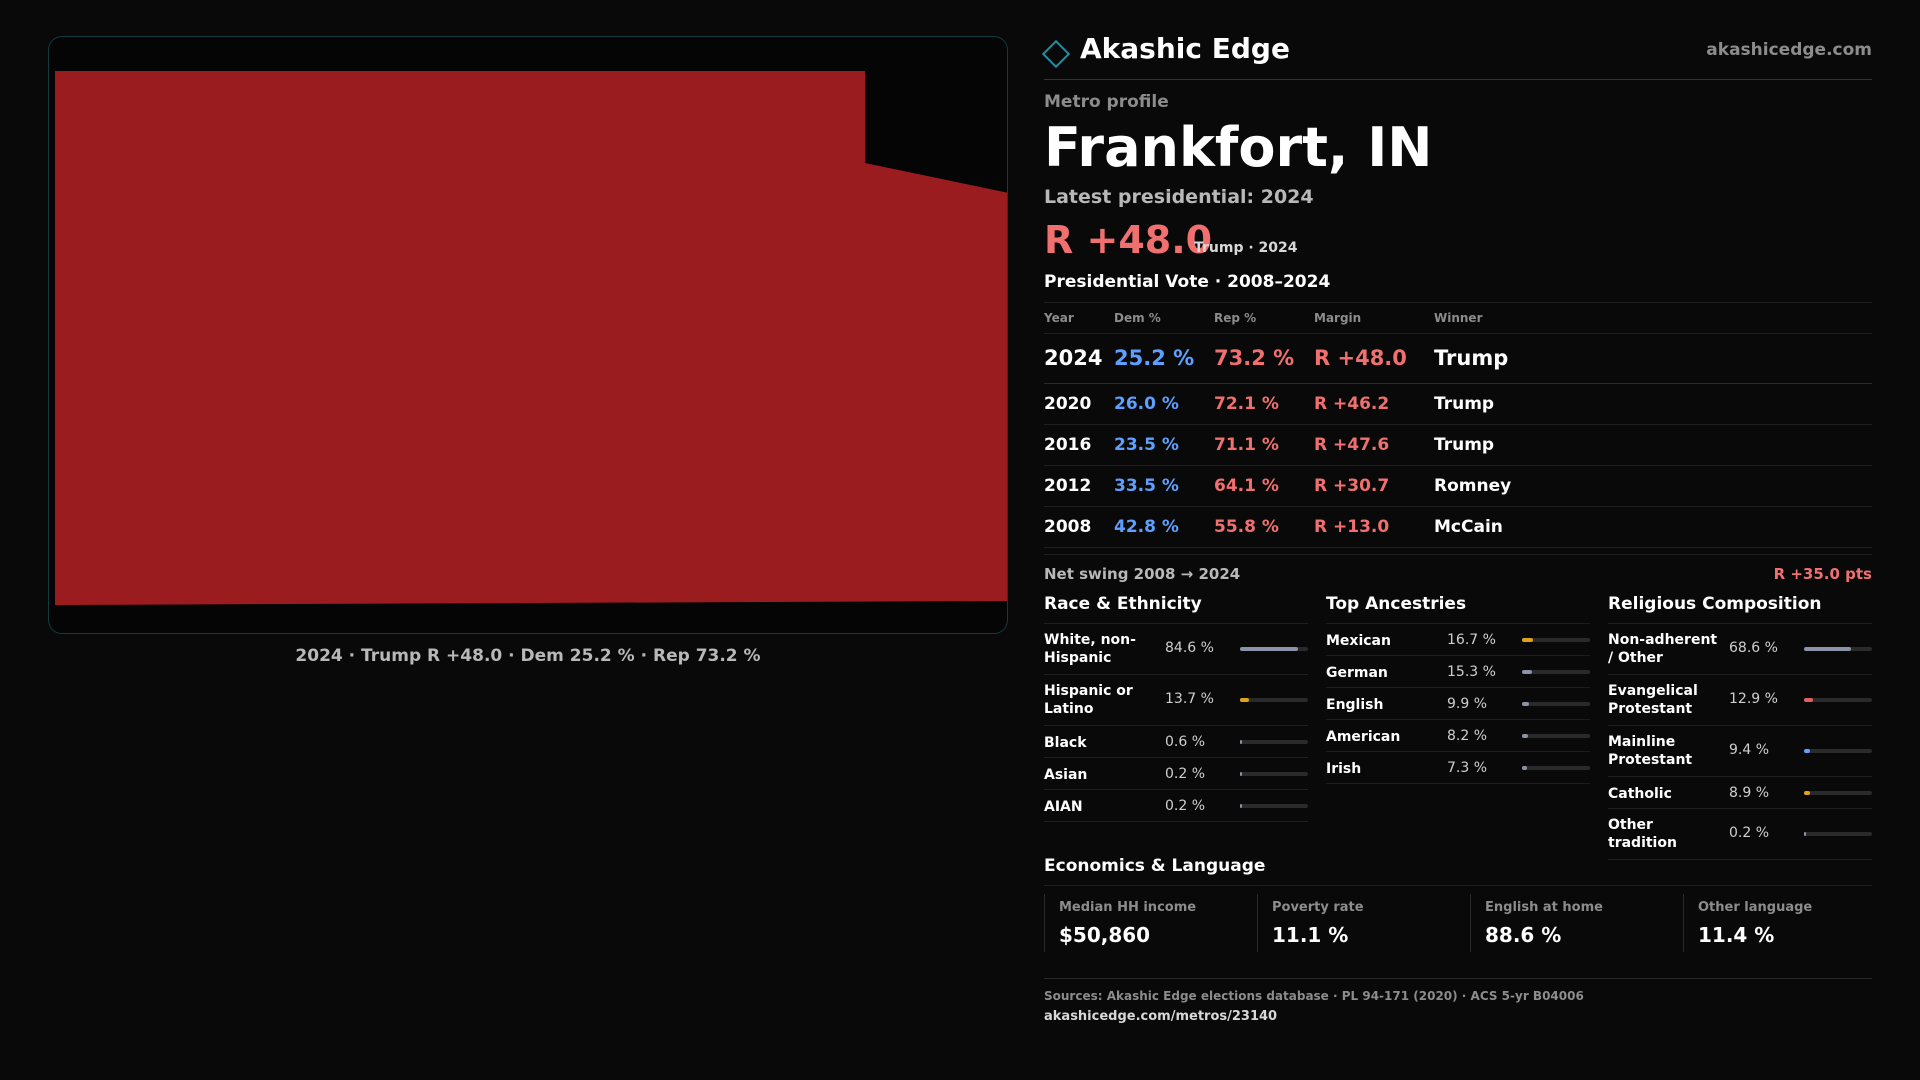  I want to click on margin-cell: R +48.0, so click(1374, 358).